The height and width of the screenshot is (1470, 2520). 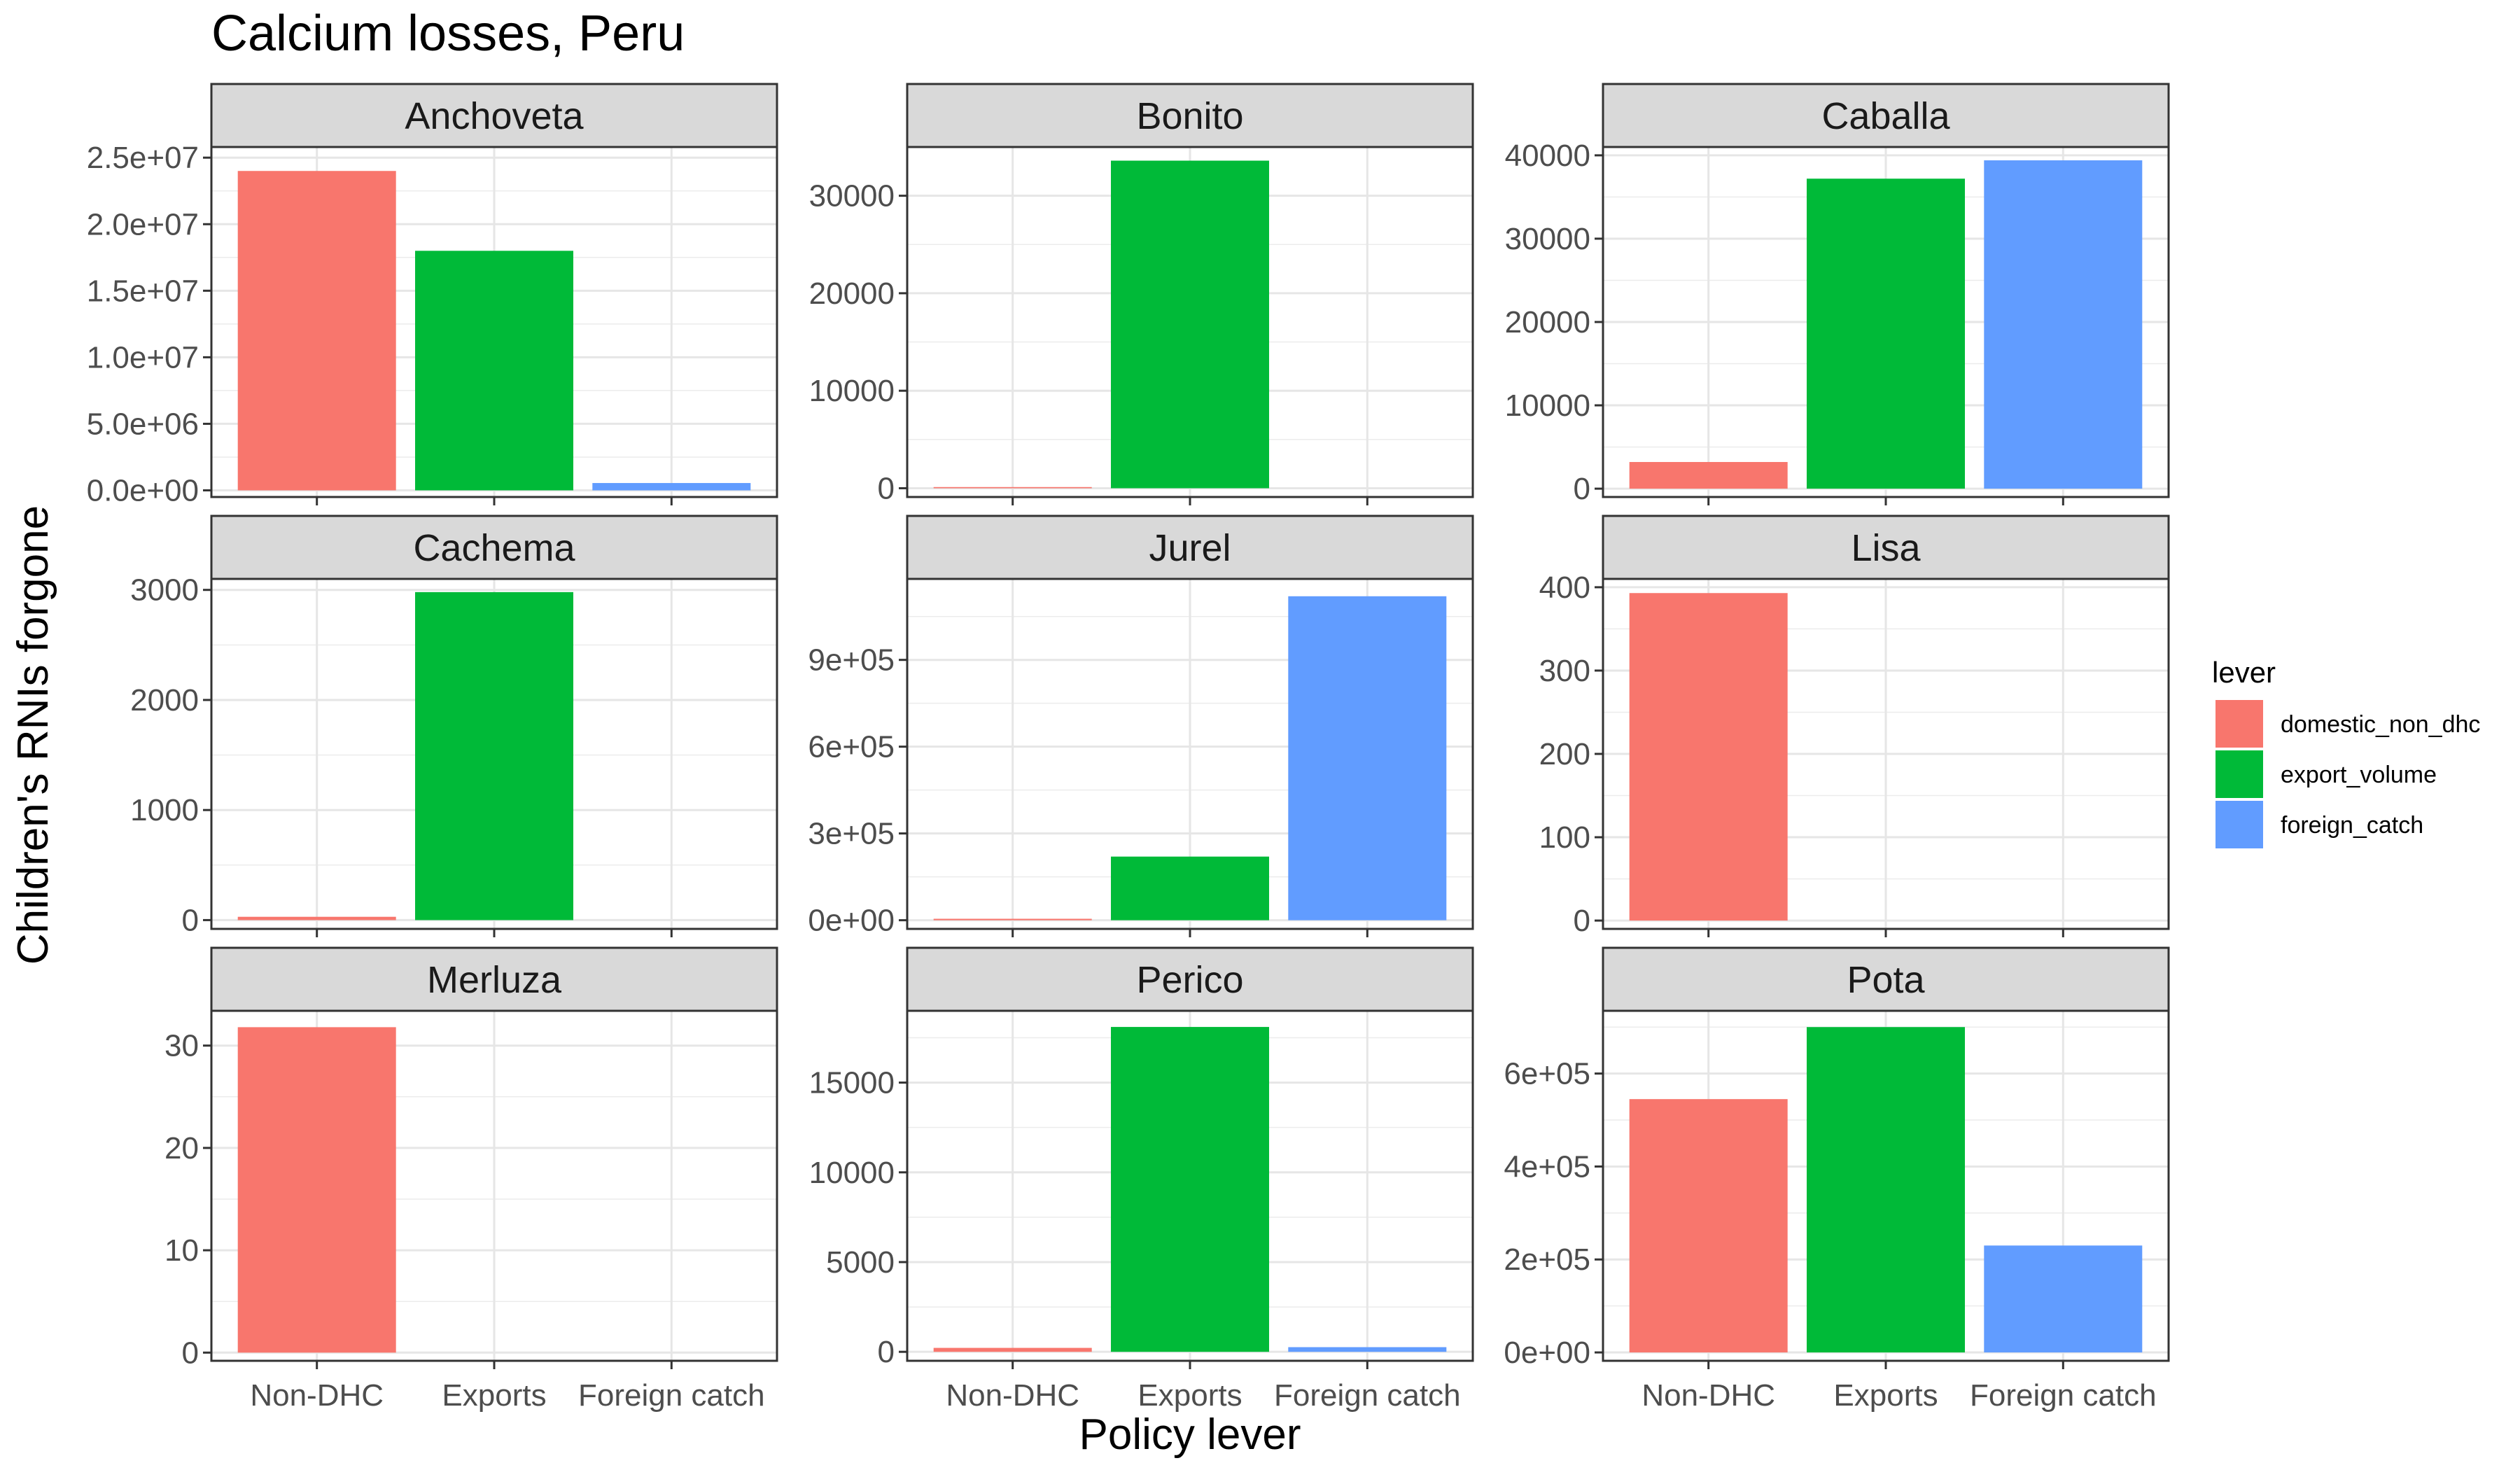 I want to click on bar-perico-foreign-catch, so click(x=1367, y=1349).